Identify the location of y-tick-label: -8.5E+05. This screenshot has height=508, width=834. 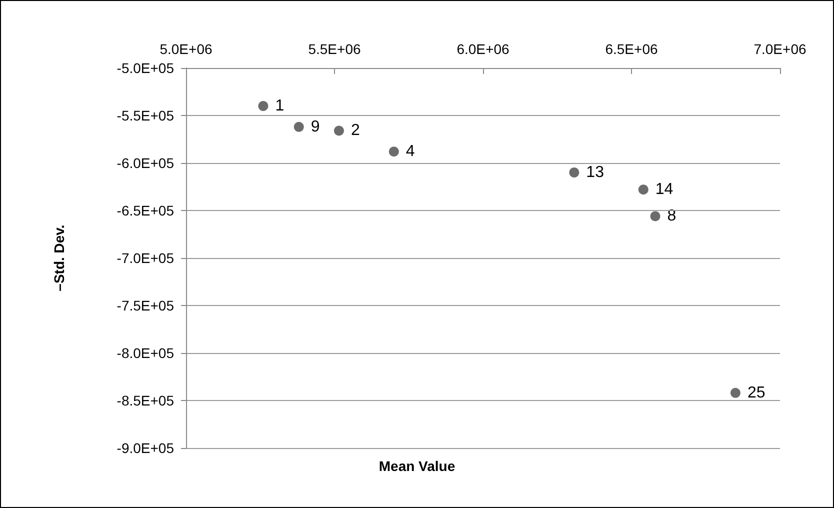
(145, 400).